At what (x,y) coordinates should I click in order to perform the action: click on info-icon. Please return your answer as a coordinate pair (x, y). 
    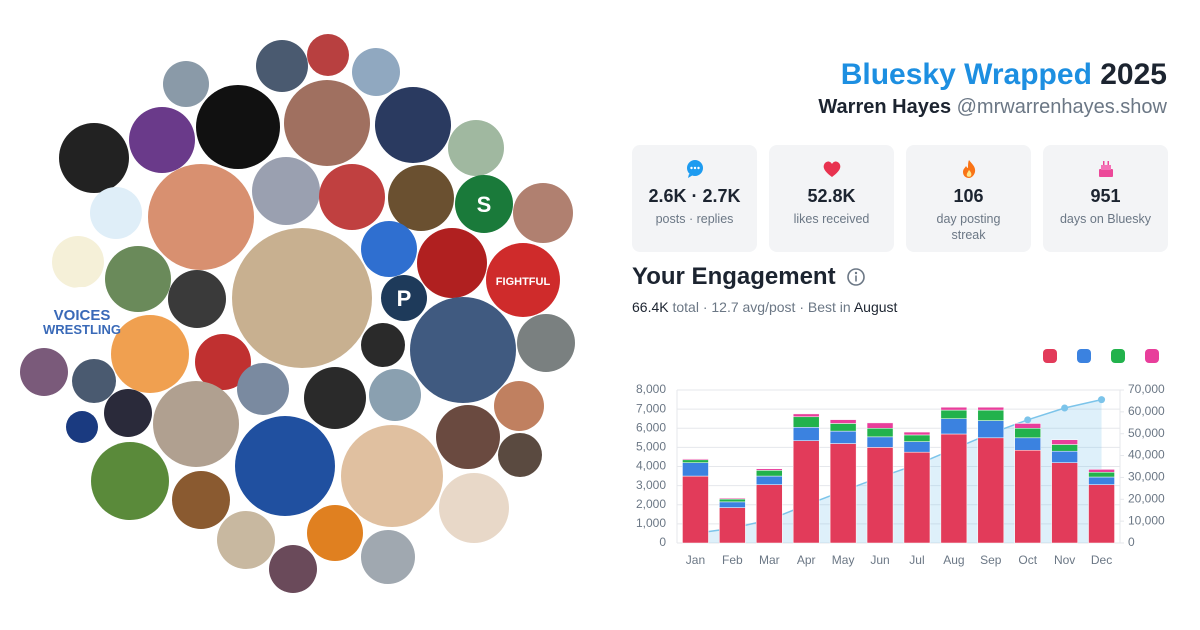
    Looking at the image, I should click on (856, 277).